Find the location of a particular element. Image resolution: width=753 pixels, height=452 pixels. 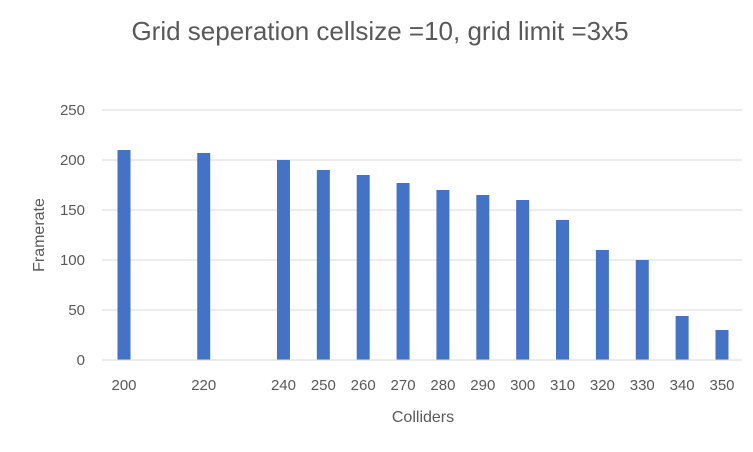

y-axis-ticks: 0 50 100 150 200 250 is located at coordinates (72, 235).